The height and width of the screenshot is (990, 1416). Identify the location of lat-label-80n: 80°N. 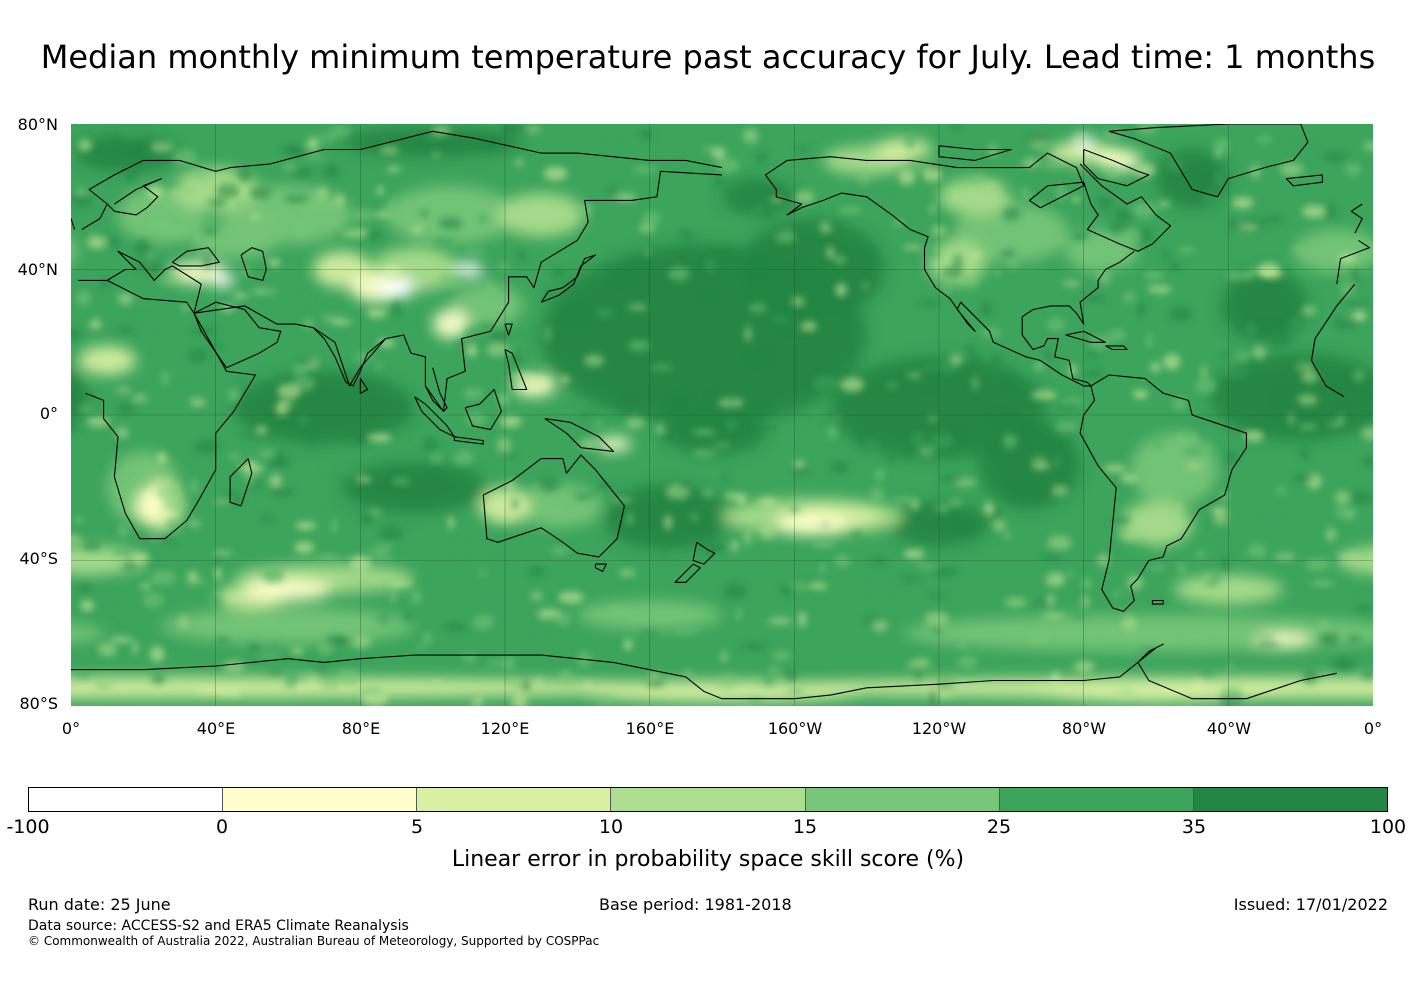
(37, 124).